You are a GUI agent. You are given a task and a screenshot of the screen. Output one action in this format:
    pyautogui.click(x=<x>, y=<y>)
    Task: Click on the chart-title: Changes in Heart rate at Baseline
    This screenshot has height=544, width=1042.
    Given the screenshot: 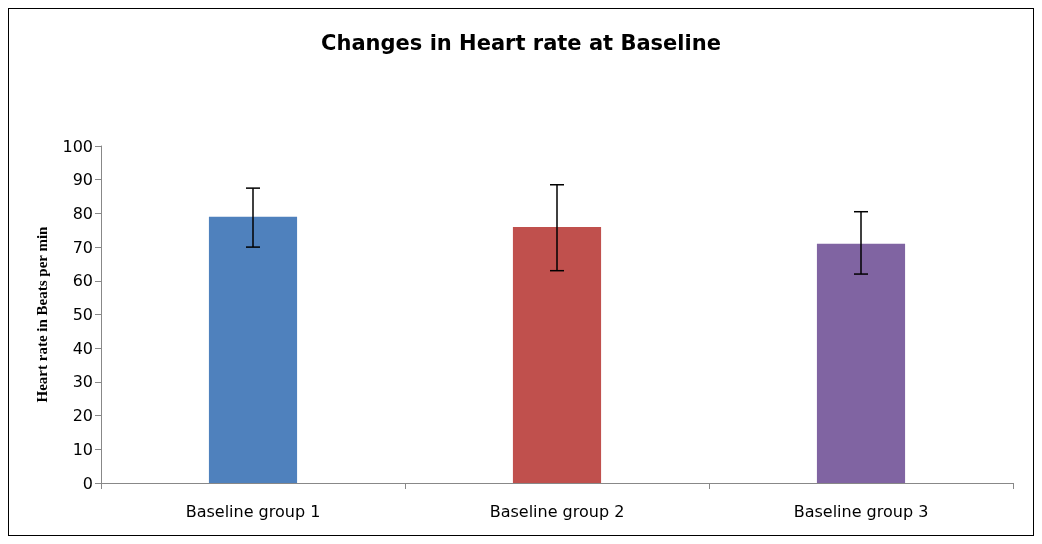 What is the action you would take?
    pyautogui.click(x=521, y=42)
    